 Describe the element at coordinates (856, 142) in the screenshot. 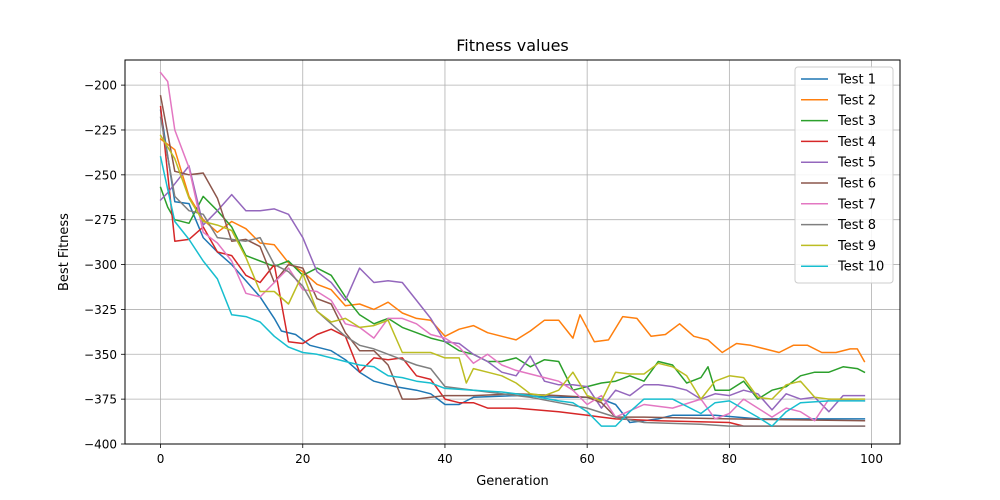

I see `legend-label: Test 4` at that location.